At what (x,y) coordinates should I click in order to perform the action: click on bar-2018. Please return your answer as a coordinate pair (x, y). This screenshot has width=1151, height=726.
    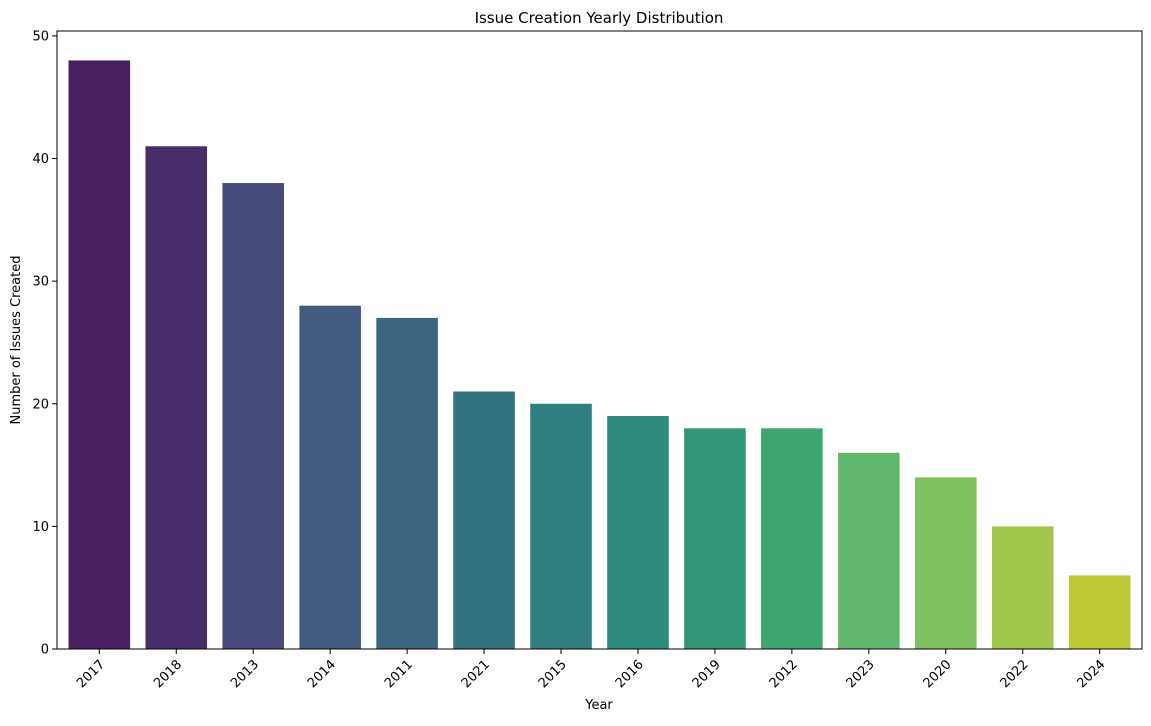
    Looking at the image, I should click on (176, 397).